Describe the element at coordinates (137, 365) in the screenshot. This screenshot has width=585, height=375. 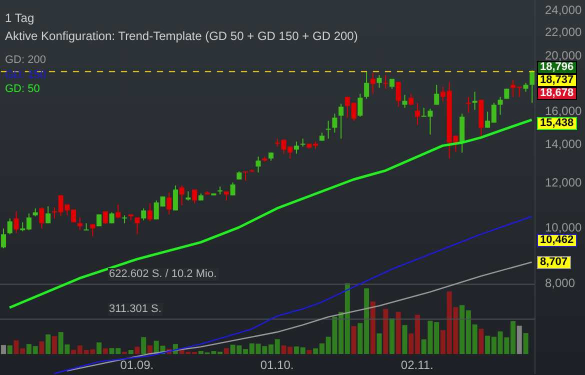
I see `x-tick-label: 01.09.` at that location.